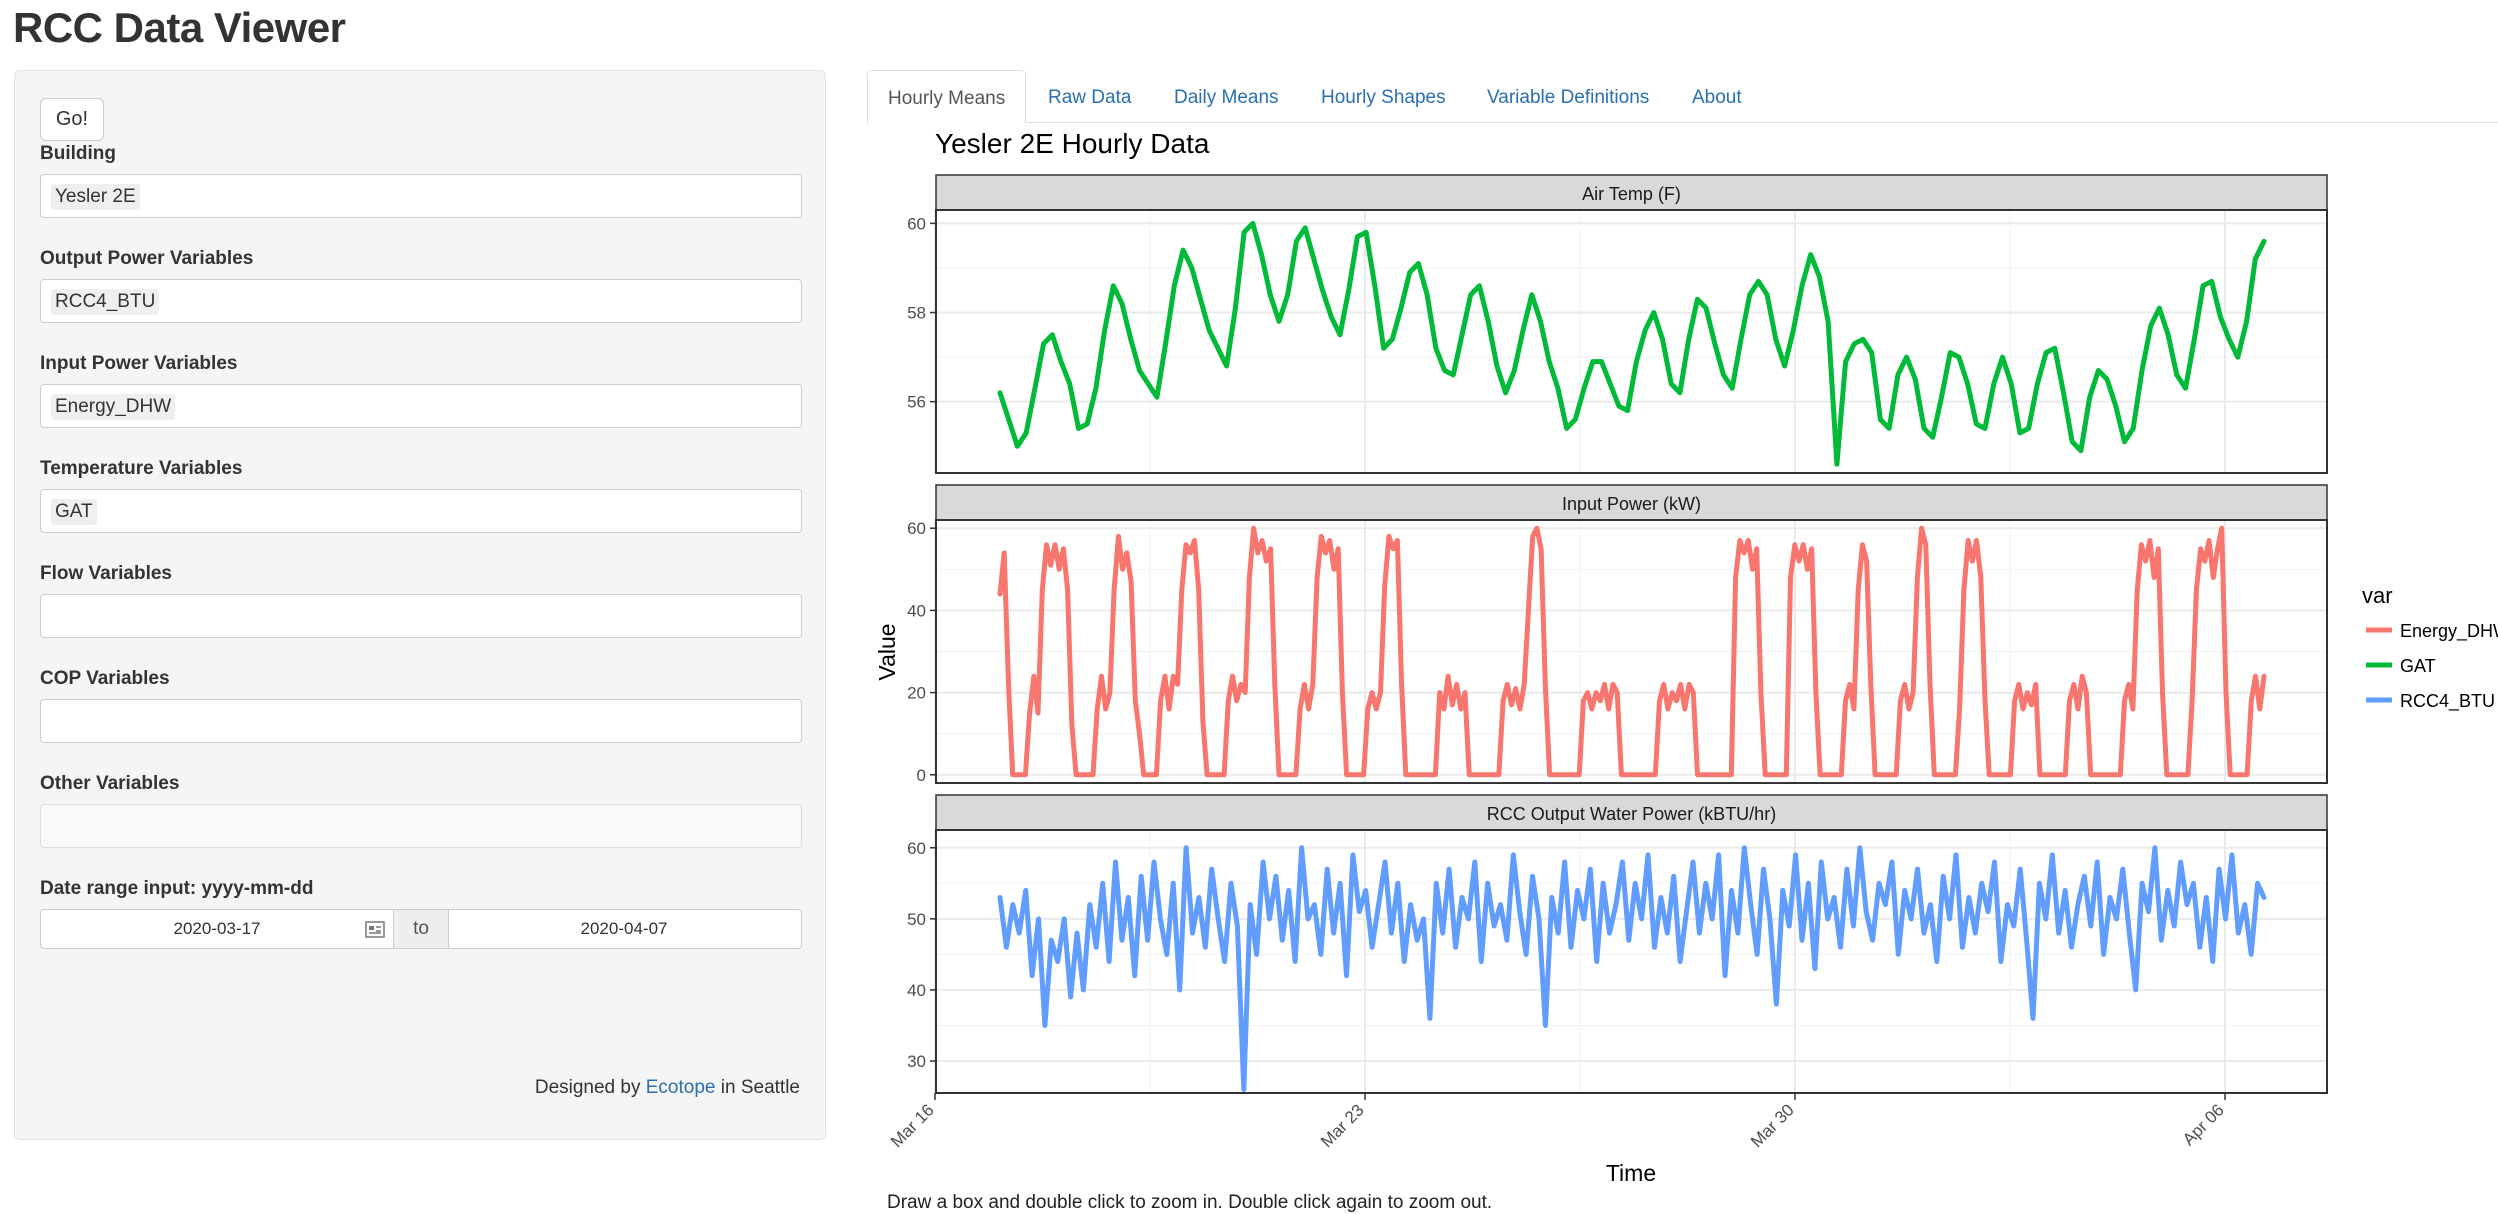 The image size is (2498, 1214). I want to click on go-button: Go!, so click(72, 119).